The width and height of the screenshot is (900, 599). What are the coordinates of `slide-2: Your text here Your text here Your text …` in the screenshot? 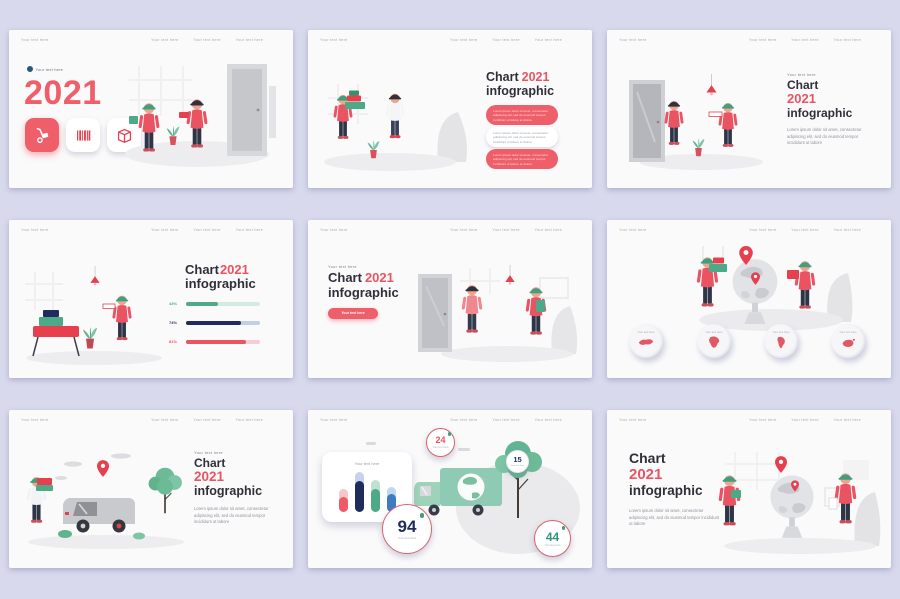 It's located at (450, 109).